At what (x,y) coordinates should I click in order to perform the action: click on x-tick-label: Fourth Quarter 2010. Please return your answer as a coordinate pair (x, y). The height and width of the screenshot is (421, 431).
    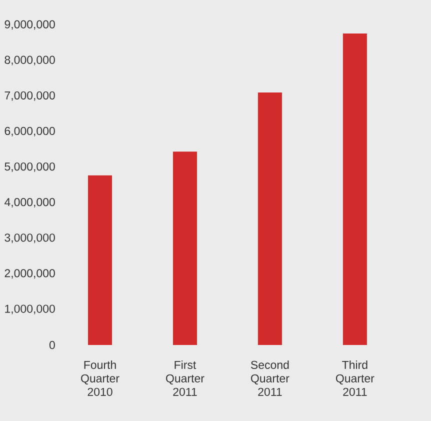
    Looking at the image, I should click on (100, 378).